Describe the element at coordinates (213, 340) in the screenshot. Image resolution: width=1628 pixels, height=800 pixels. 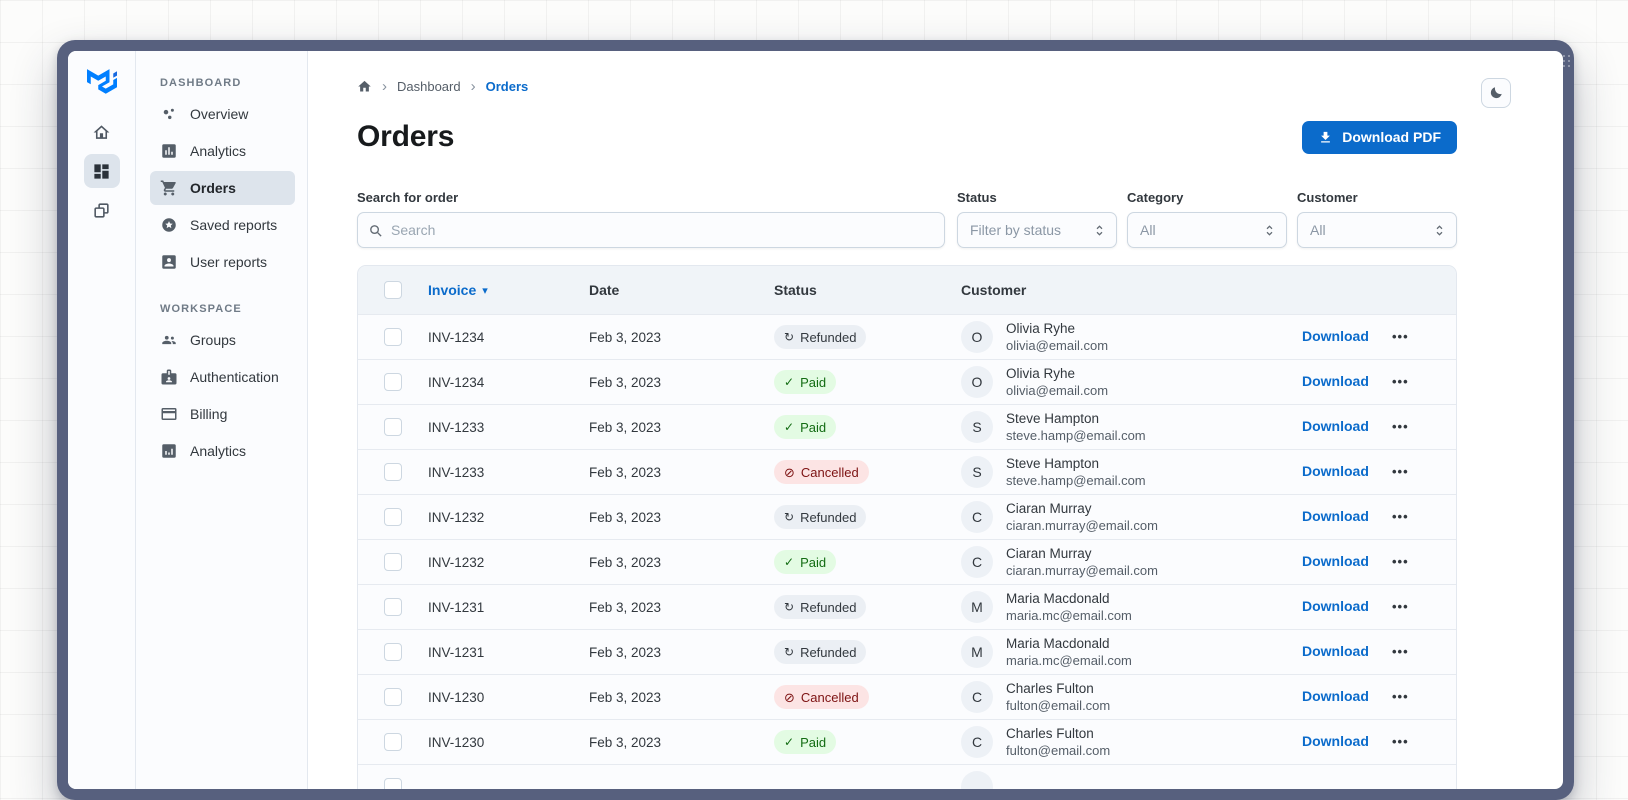
I see `sidebar-item-label: Groups` at that location.